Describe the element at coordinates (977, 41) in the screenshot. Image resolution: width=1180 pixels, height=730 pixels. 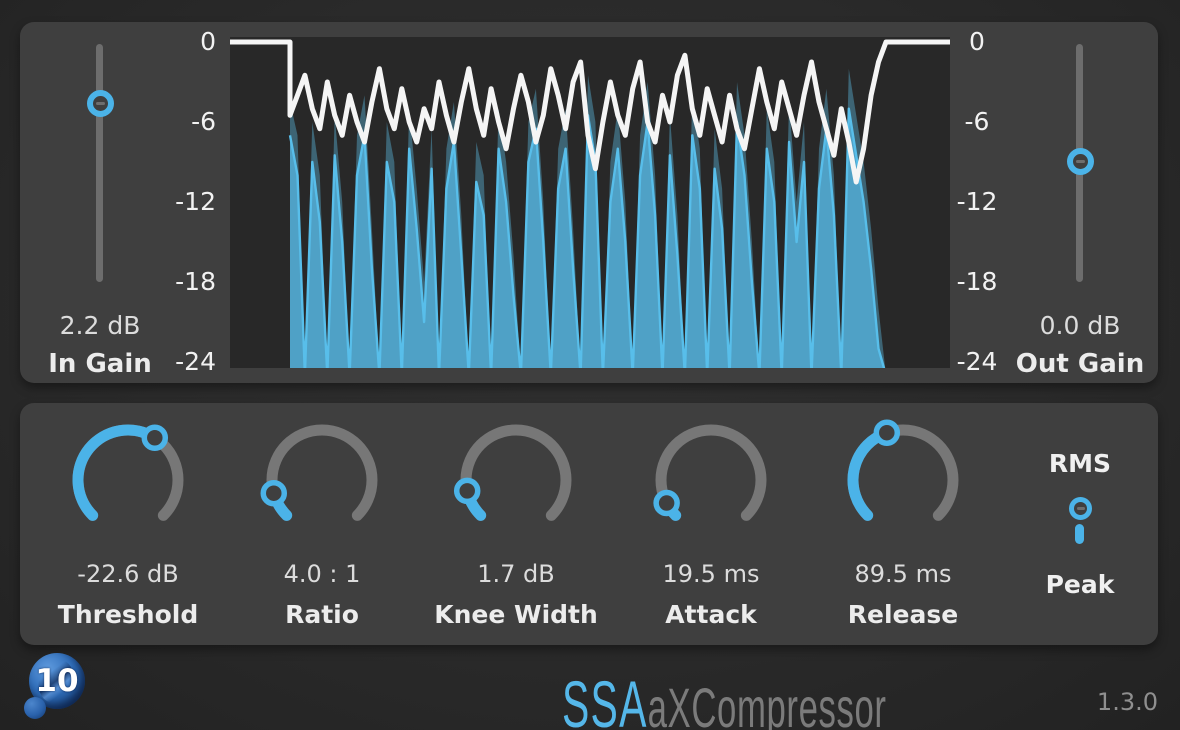
I see `scale-right-0: 0` at that location.